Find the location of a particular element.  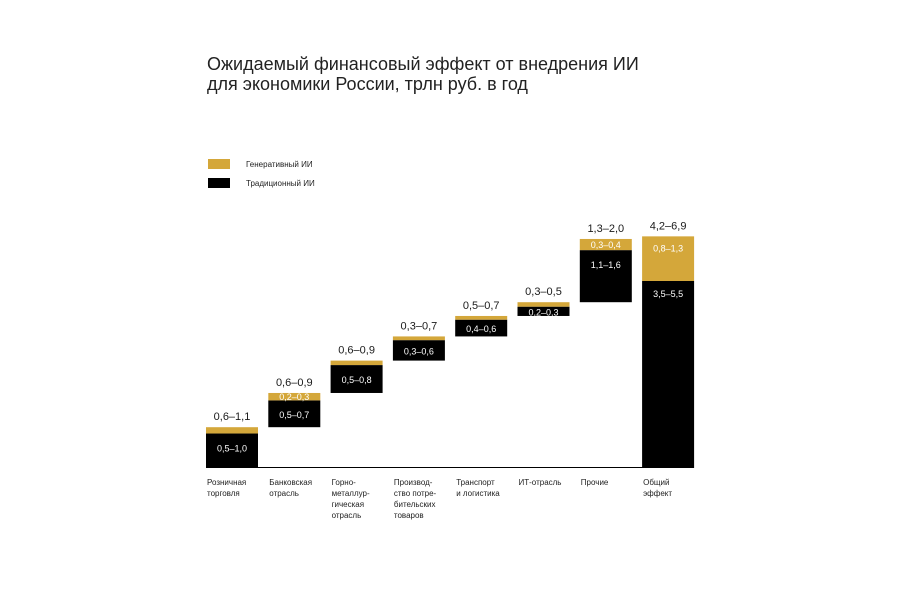

bar-traditional-label-4: 0,4–0,6 is located at coordinates (481, 329).